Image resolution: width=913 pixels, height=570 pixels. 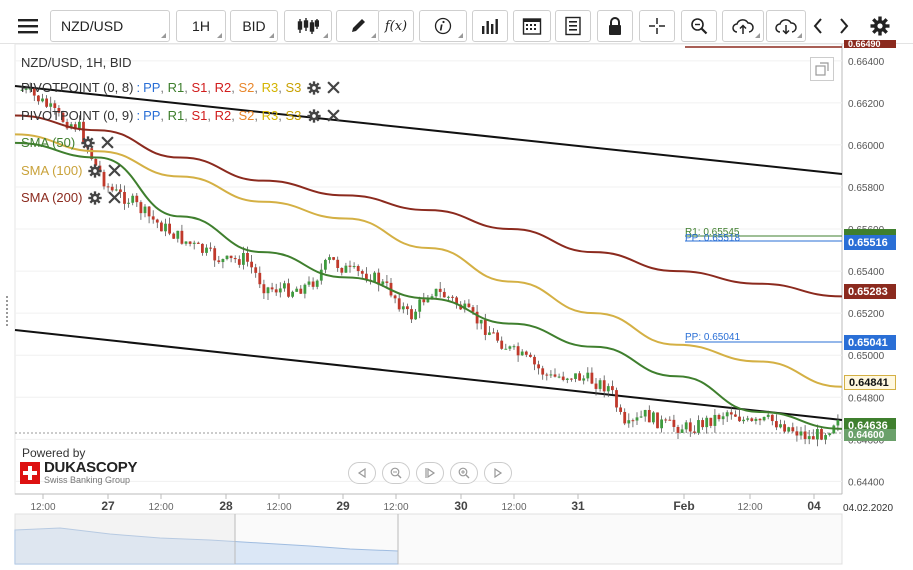 I want to click on y-tick-label: 0.66200, so click(x=866, y=104).